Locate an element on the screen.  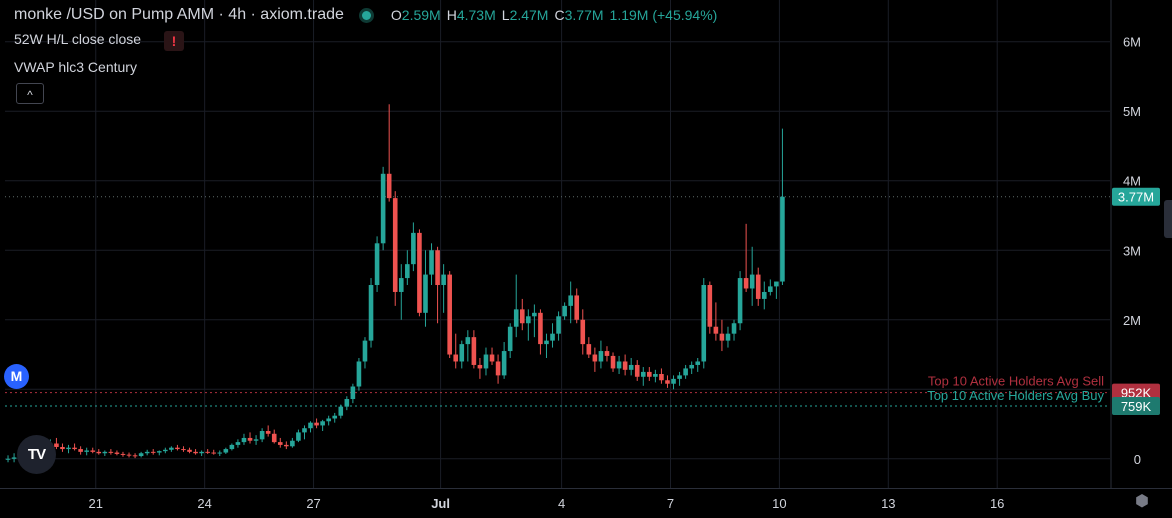
chevron-up-icon: ^ is located at coordinates (30, 93).